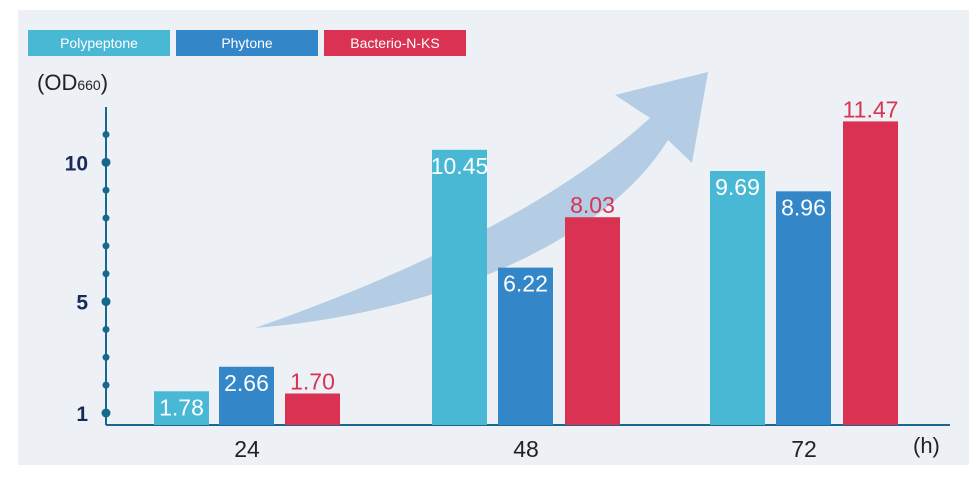  What do you see at coordinates (871, 109) in the screenshot?
I see `bar-value-label: 11.47` at bounding box center [871, 109].